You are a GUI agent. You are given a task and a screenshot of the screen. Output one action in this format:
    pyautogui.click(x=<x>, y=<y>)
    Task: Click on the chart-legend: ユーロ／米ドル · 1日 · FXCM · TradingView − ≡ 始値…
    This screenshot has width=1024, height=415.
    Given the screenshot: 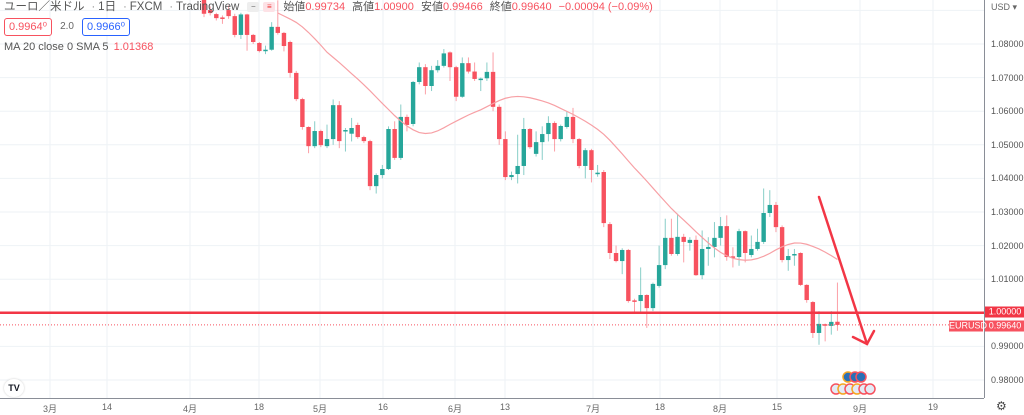 What is the action you would take?
    pyautogui.click(x=330, y=27)
    